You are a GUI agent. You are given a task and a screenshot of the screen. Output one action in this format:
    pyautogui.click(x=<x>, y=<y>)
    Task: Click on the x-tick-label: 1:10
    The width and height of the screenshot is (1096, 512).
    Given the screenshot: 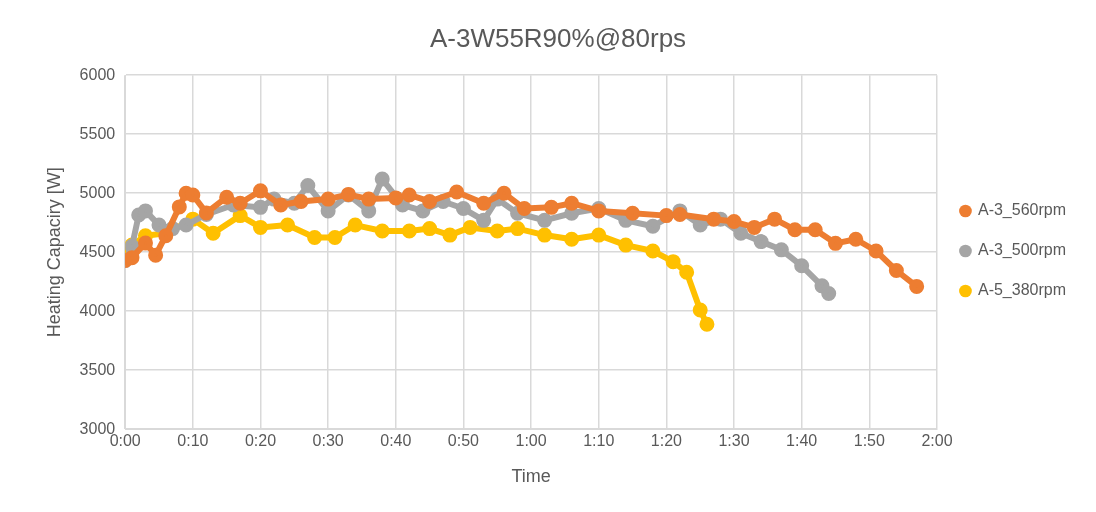 What is the action you would take?
    pyautogui.click(x=599, y=441)
    